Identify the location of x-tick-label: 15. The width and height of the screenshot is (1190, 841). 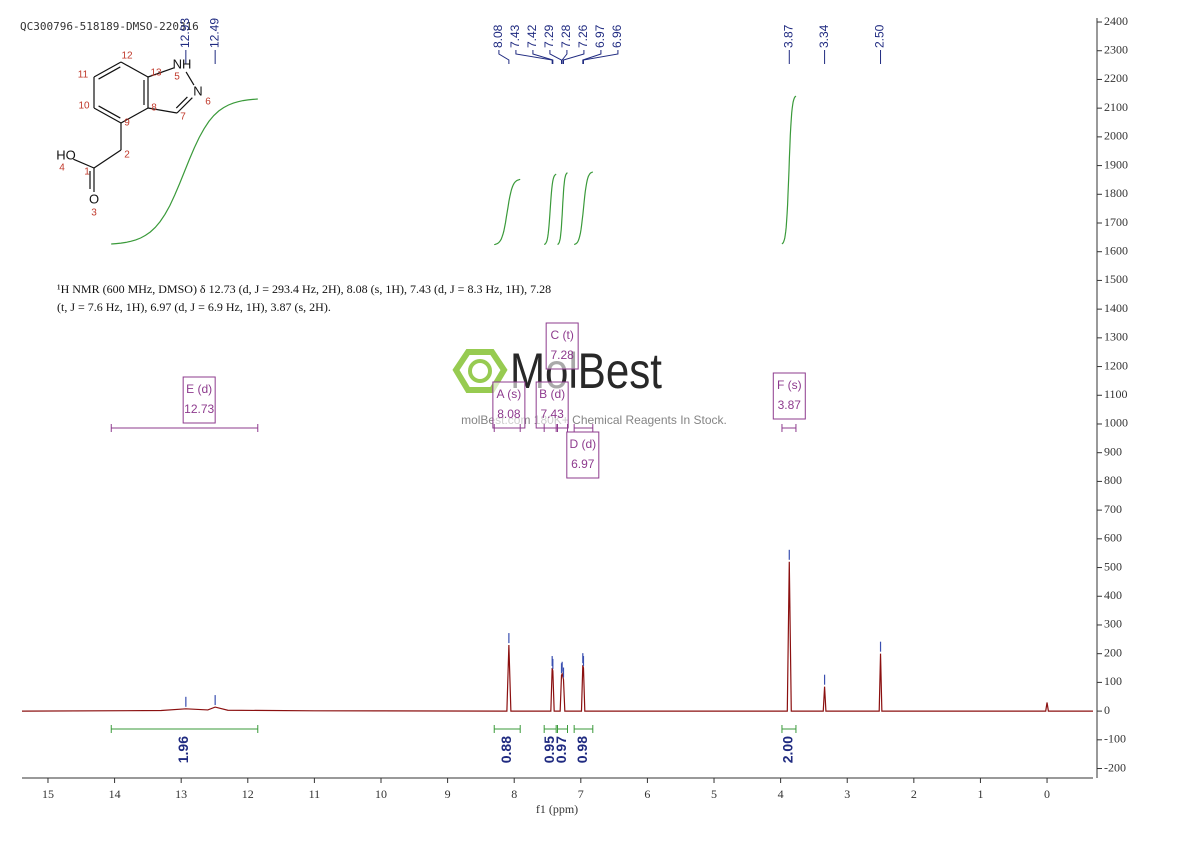
(48, 794).